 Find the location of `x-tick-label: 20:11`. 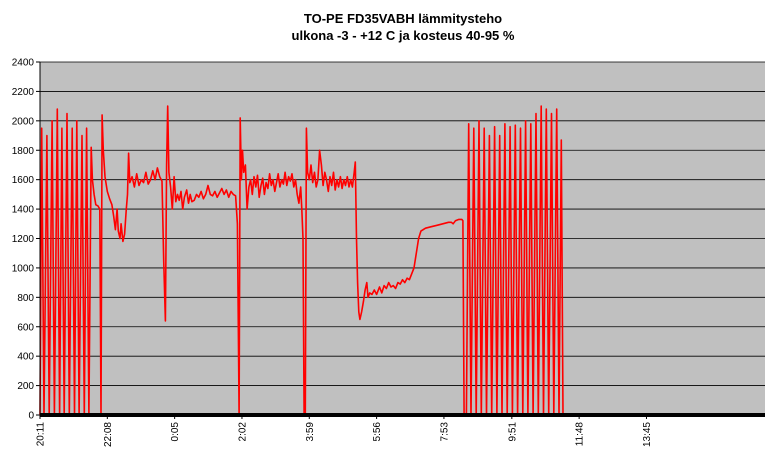

x-tick-label: 20:11 is located at coordinates (41, 434).